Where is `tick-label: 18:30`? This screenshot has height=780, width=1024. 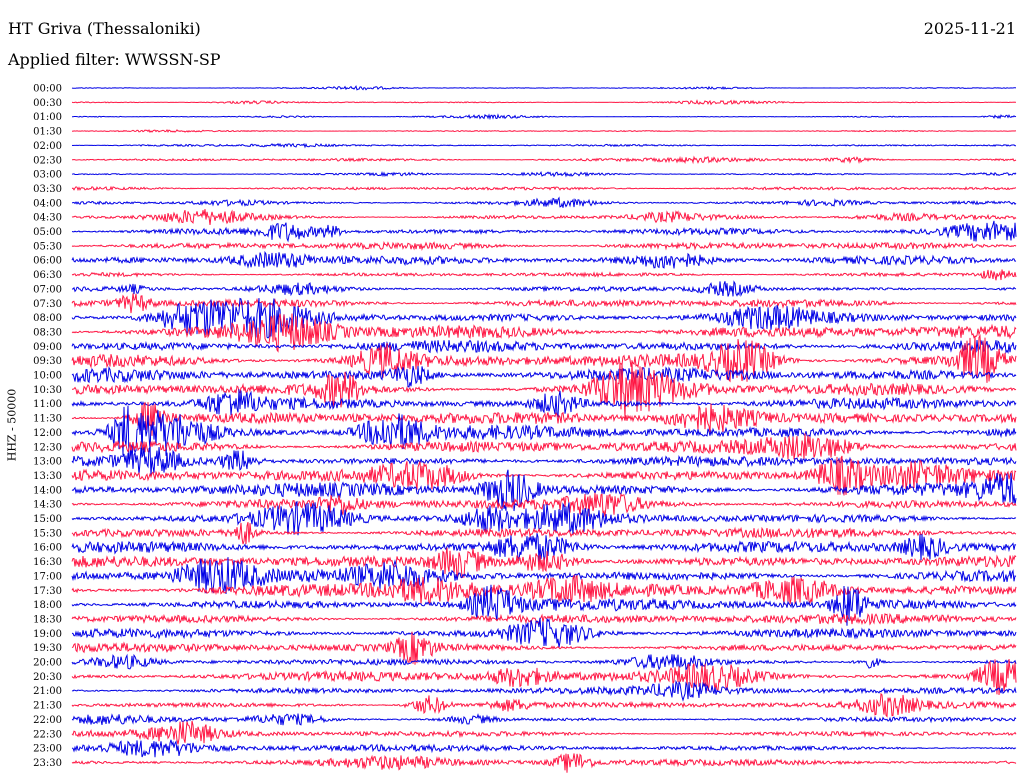 tick-label: 18:30 is located at coordinates (47, 619).